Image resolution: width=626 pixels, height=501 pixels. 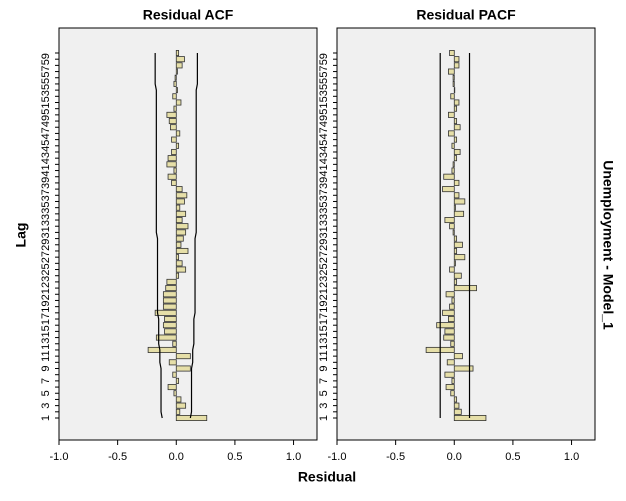 I want to click on y-tick-label: 9, so click(x=46, y=368).